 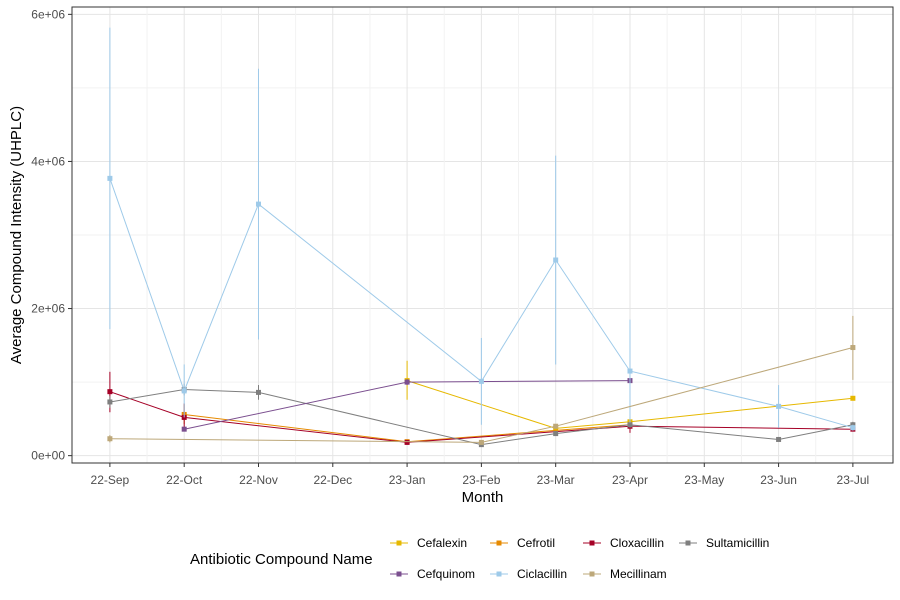 I want to click on legend-item-sultamicillin: Sultamicillin, so click(x=724, y=543).